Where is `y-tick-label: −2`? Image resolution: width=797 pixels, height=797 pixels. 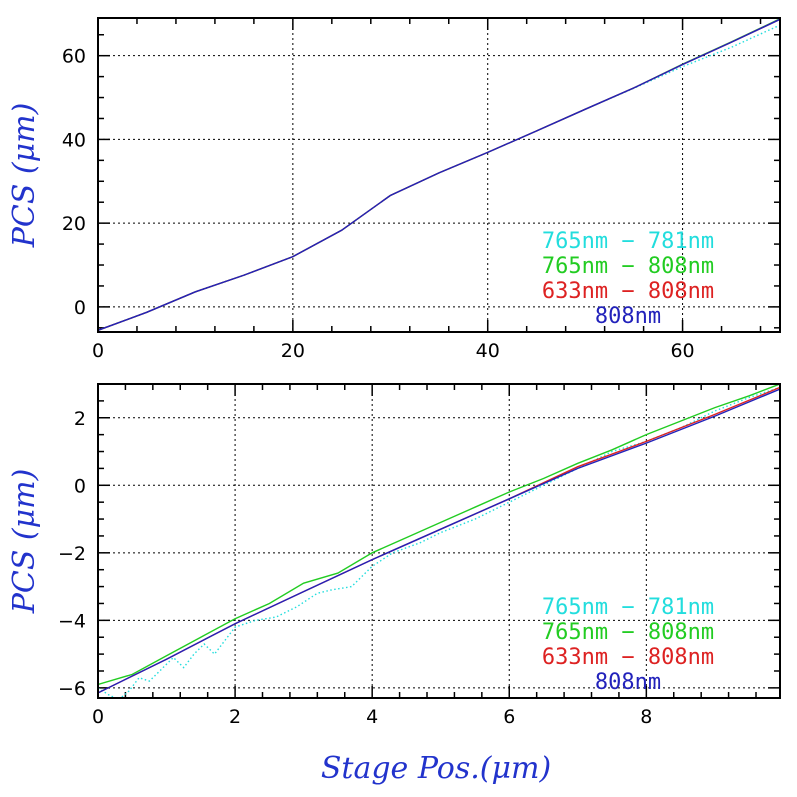
y-tick-label: −2 is located at coordinates (72, 554).